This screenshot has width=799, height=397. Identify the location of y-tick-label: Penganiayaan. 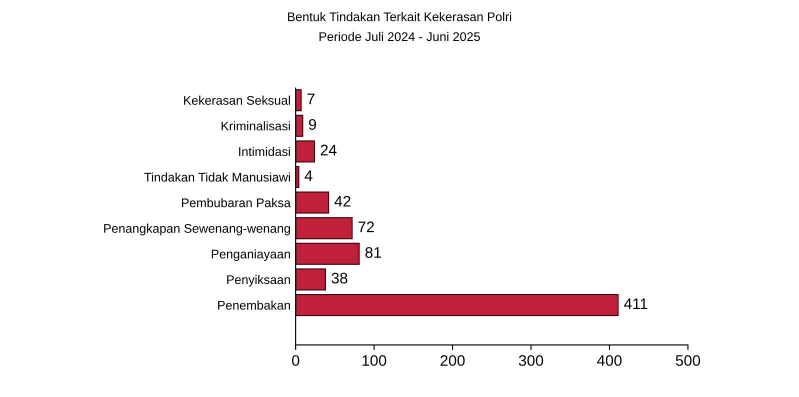
(251, 255).